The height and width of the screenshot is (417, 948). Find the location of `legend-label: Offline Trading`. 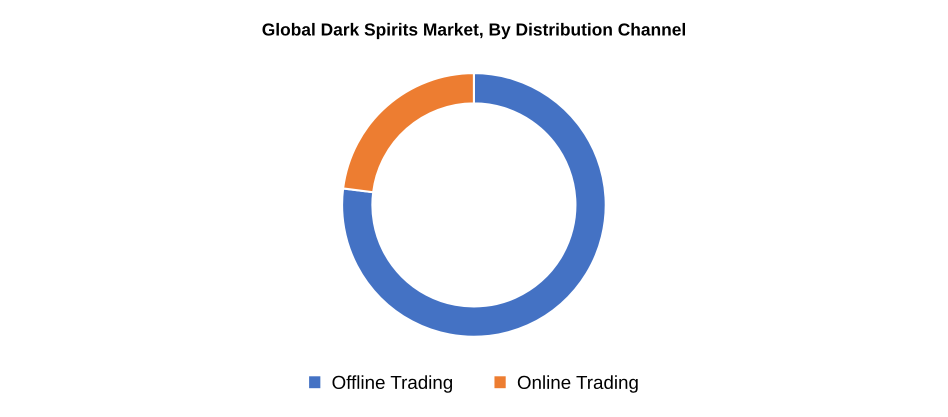

legend-label: Offline Trading is located at coordinates (392, 384).